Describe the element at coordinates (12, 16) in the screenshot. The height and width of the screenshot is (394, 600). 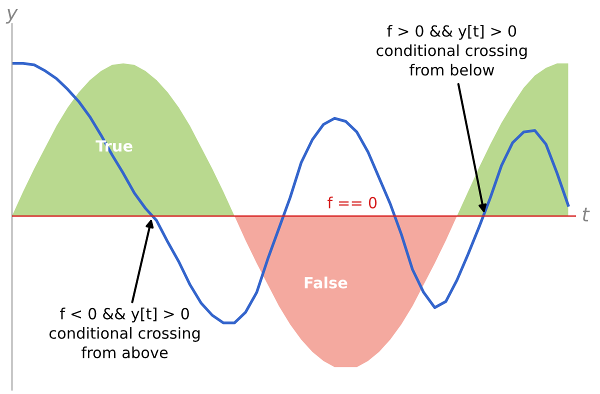
I see `y-axis-title: y` at that location.